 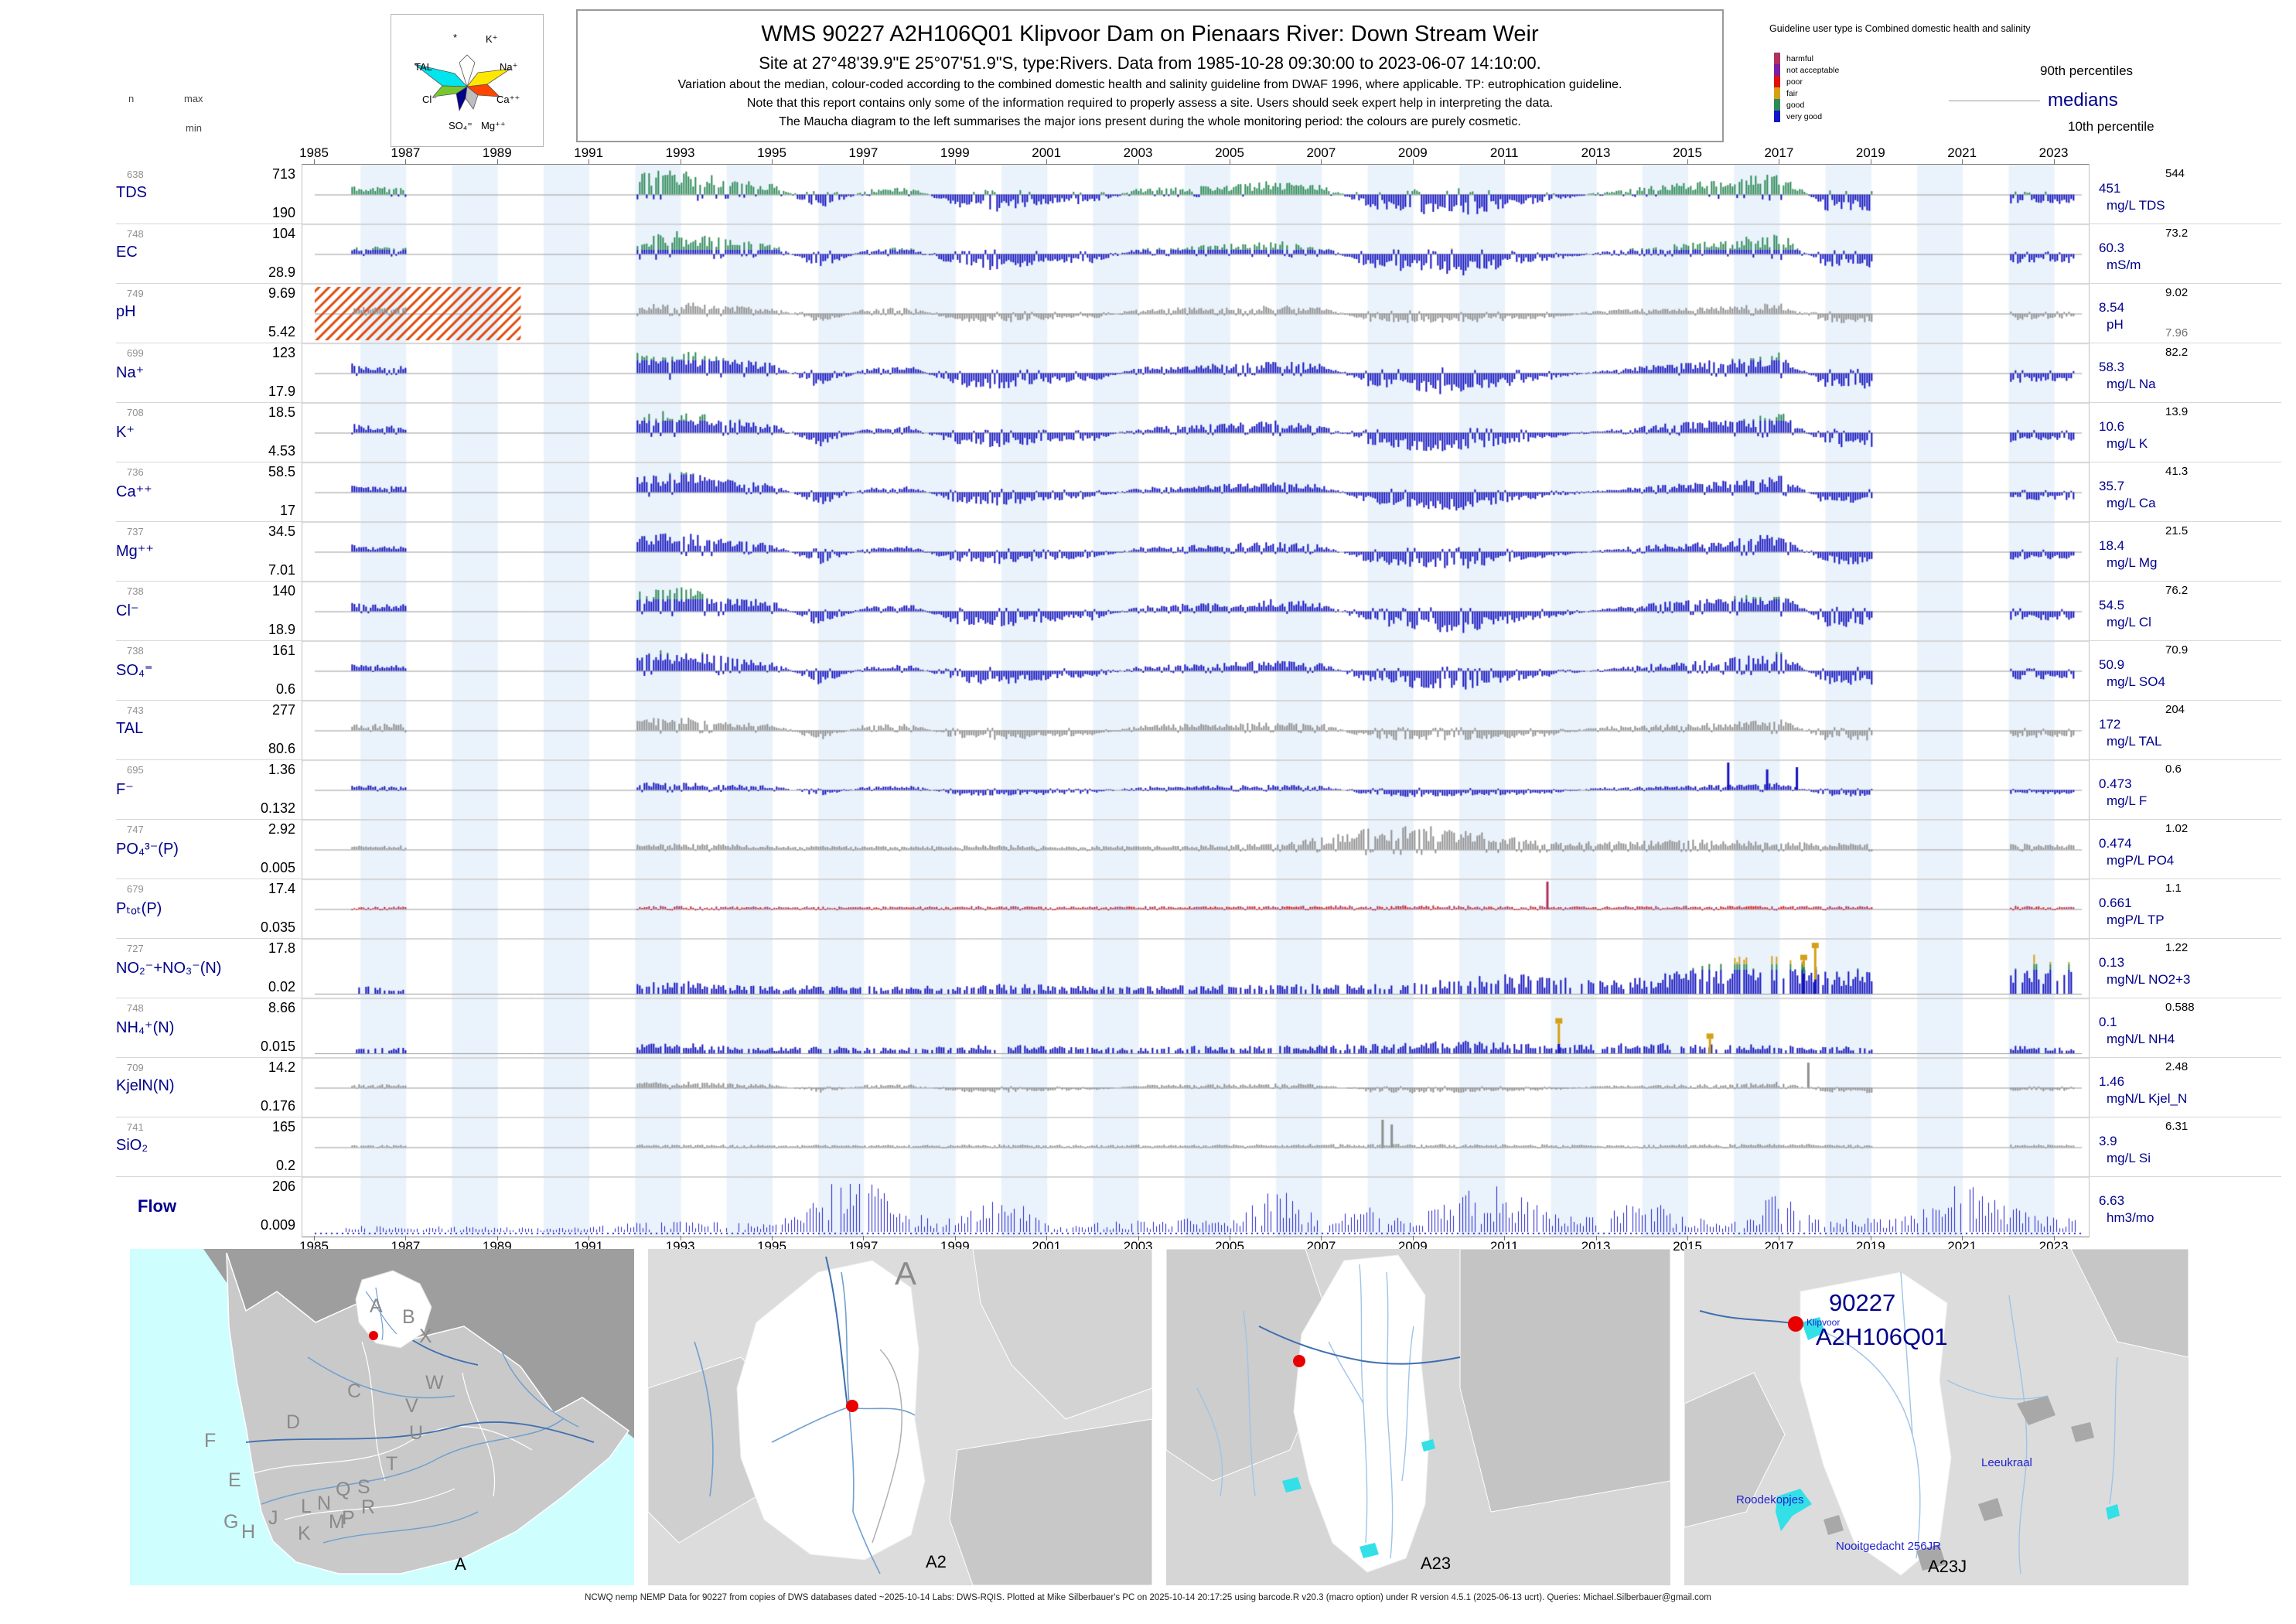 I want to click on year-tick-label: 2021, so click(x=1962, y=152).